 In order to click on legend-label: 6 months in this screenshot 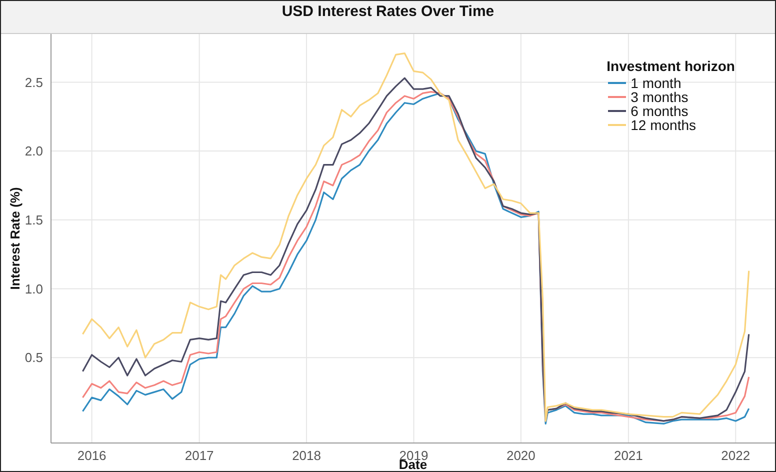, I will do `click(659, 111)`.